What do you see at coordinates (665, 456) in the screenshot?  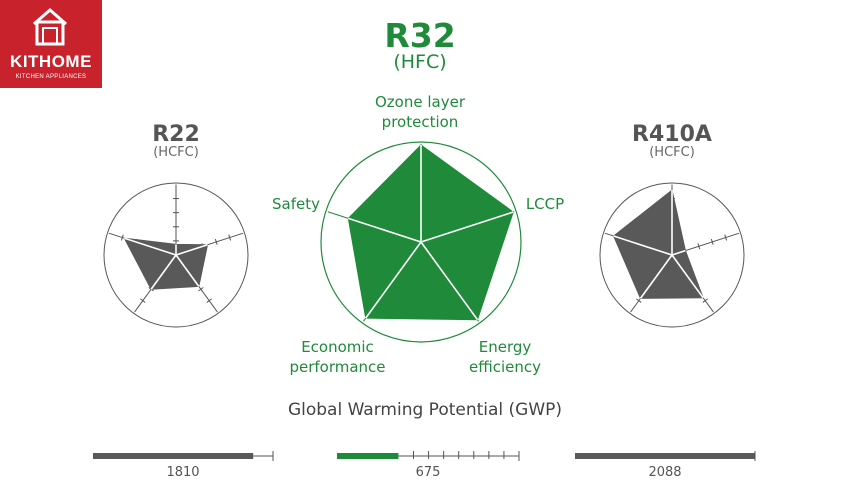 I see `gwp-bar-r410a` at bounding box center [665, 456].